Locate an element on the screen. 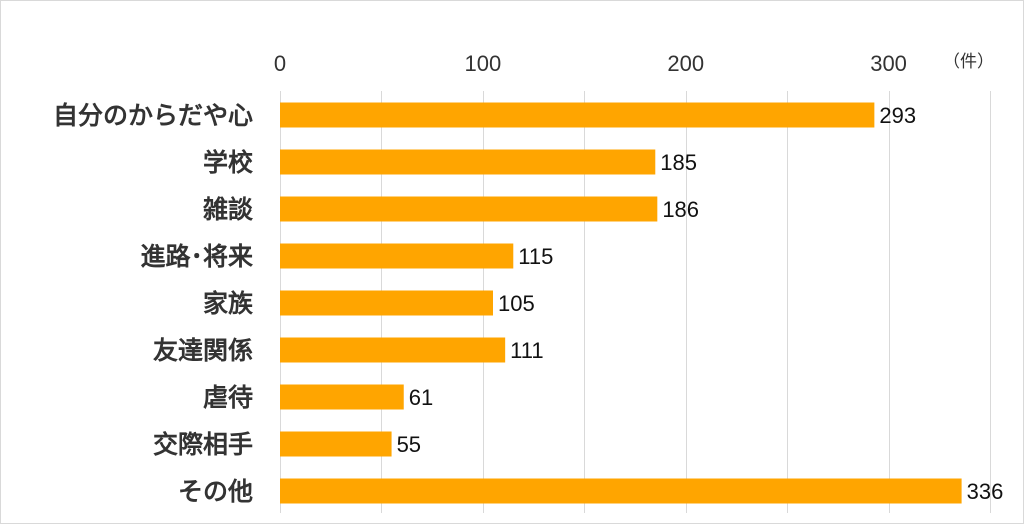 This screenshot has width=1024, height=524. data-label: 61 is located at coordinates (421, 397).